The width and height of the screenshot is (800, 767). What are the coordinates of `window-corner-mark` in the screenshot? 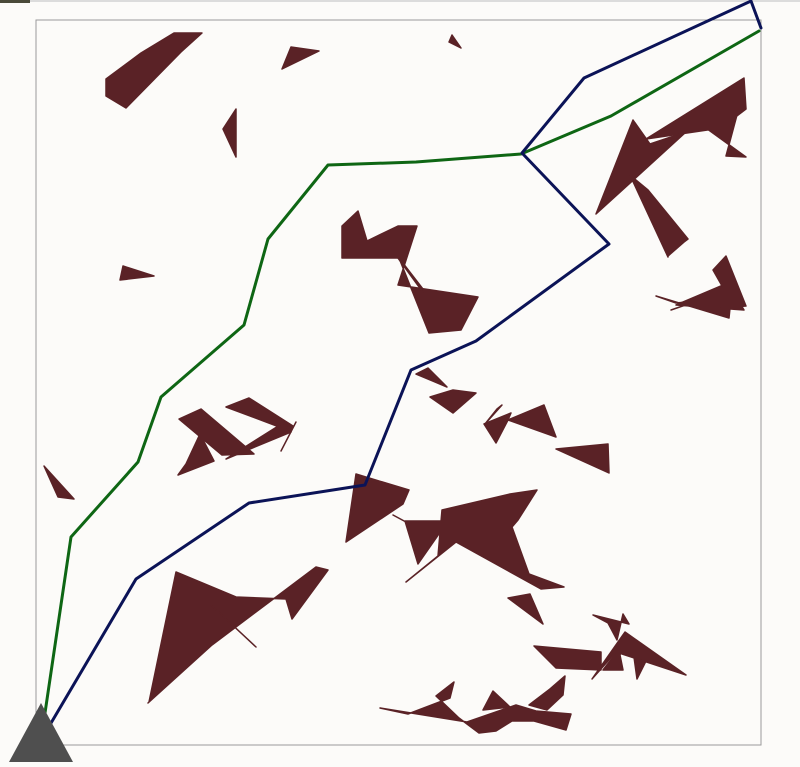 It's located at (15, 1).